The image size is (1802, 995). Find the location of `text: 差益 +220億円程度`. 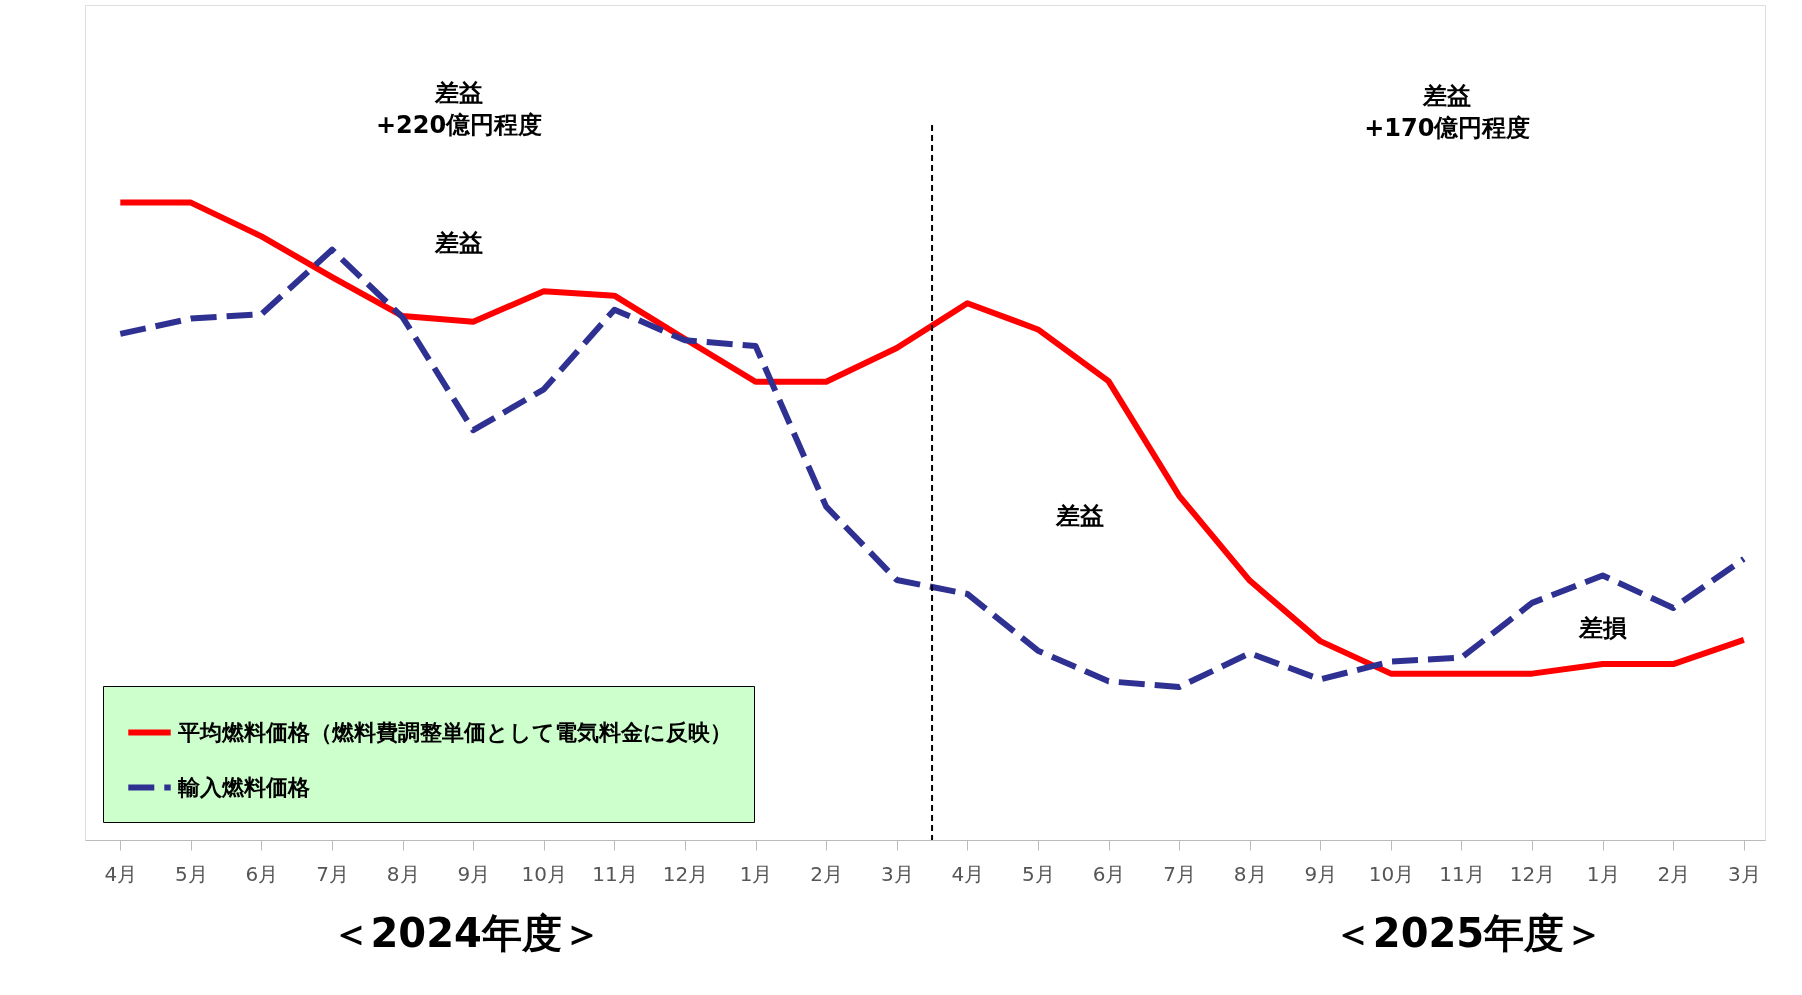

text: 差益 +220億円程度 is located at coordinates (459, 109).